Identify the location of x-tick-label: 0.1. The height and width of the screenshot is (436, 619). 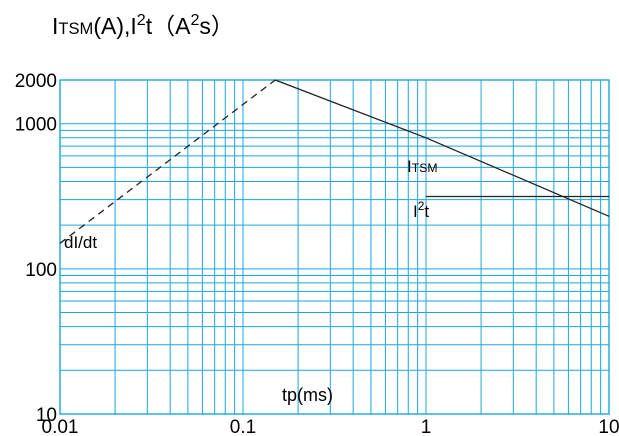
(243, 426).